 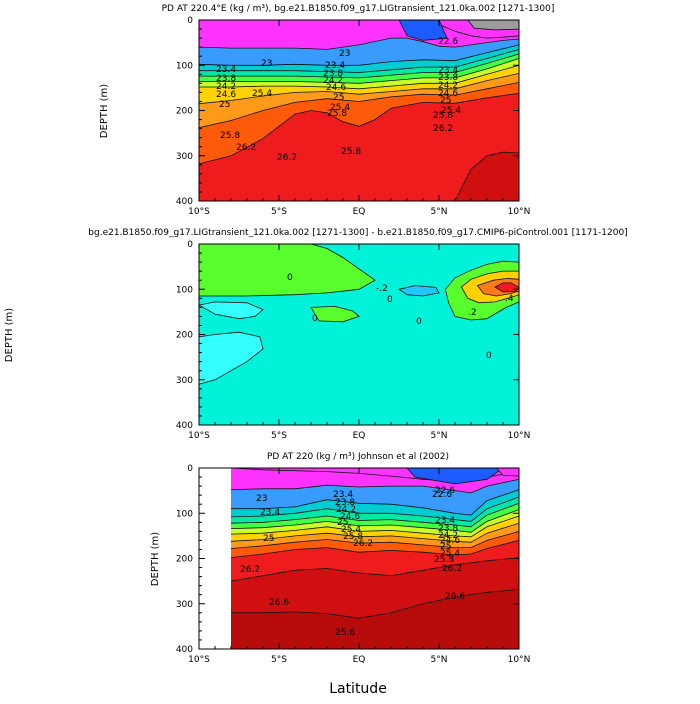 What do you see at coordinates (104, 111) in the screenshot?
I see `panel-1-ylabel: DEPTH (m)` at bounding box center [104, 111].